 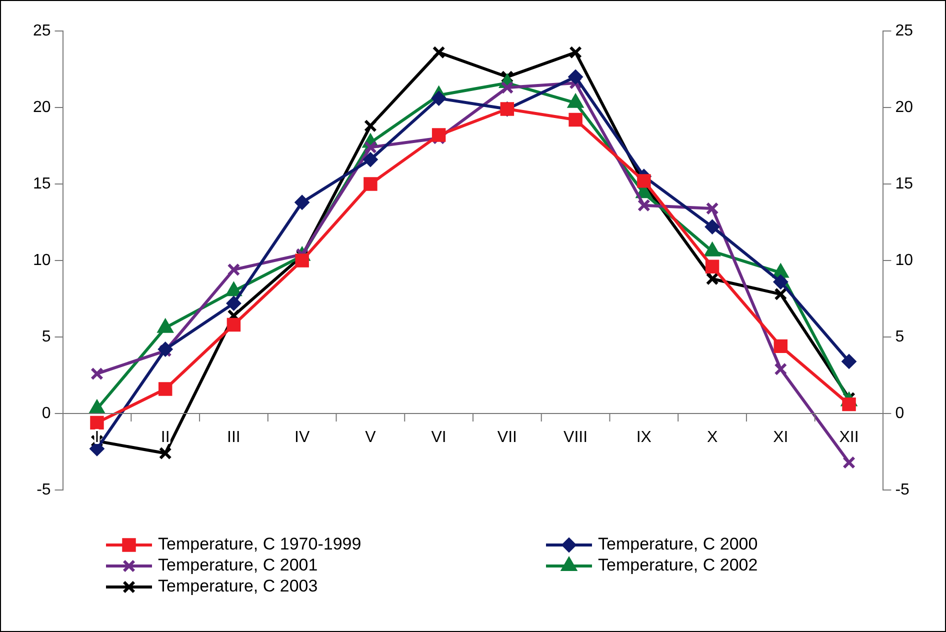 I want to click on x-tick-label: IX, so click(x=644, y=437).